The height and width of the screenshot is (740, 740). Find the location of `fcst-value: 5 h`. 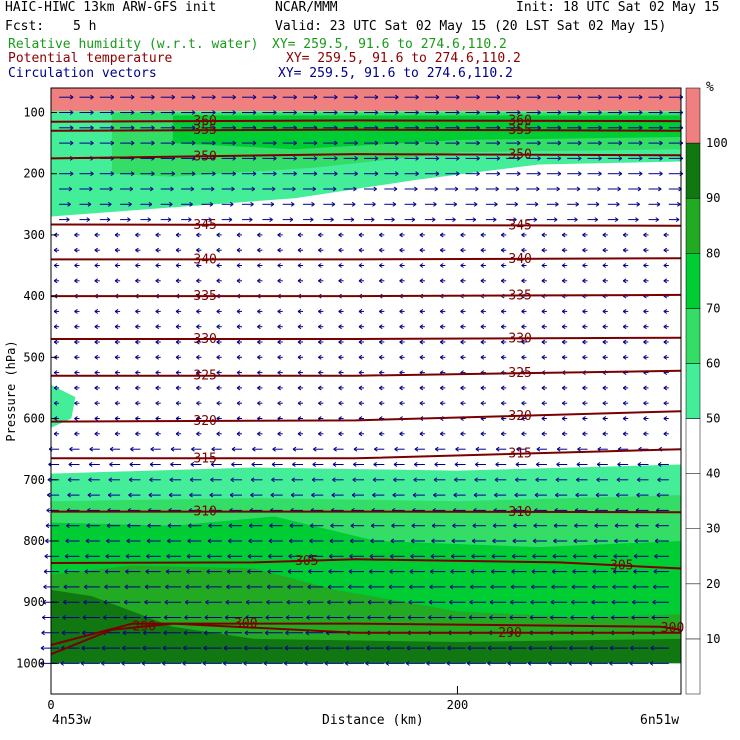

fcst-value: 5 h is located at coordinates (85, 26).